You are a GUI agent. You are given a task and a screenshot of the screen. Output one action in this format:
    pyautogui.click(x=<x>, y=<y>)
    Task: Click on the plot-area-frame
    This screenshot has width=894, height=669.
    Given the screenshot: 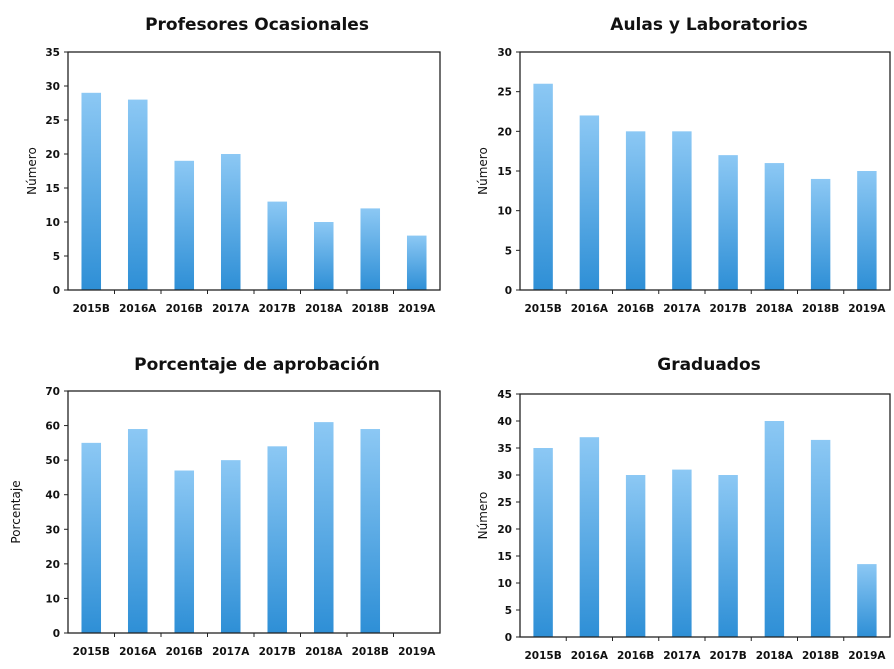 What is the action you would take?
    pyautogui.click(x=705, y=171)
    